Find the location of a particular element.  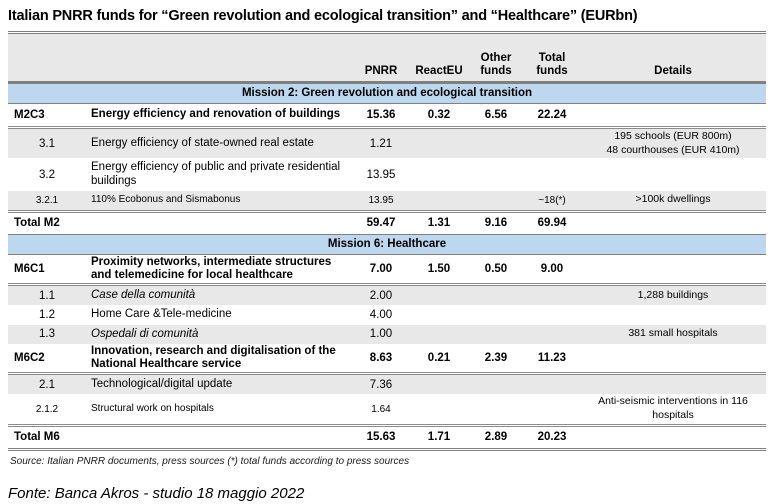

row-code: 1.1 is located at coordinates (47, 295).